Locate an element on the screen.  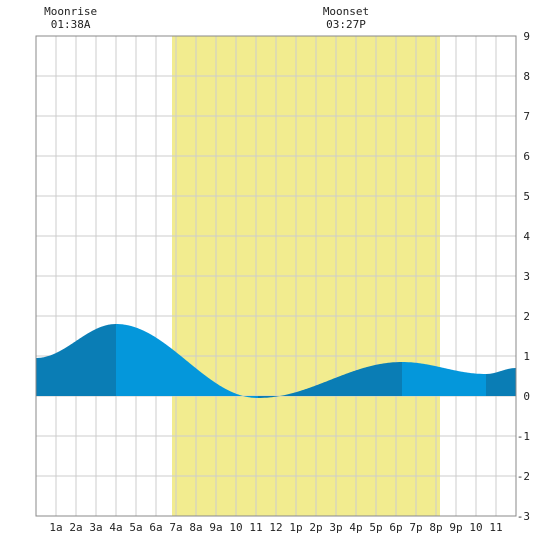
y-tick-label: -1 is located at coordinates (523, 436).